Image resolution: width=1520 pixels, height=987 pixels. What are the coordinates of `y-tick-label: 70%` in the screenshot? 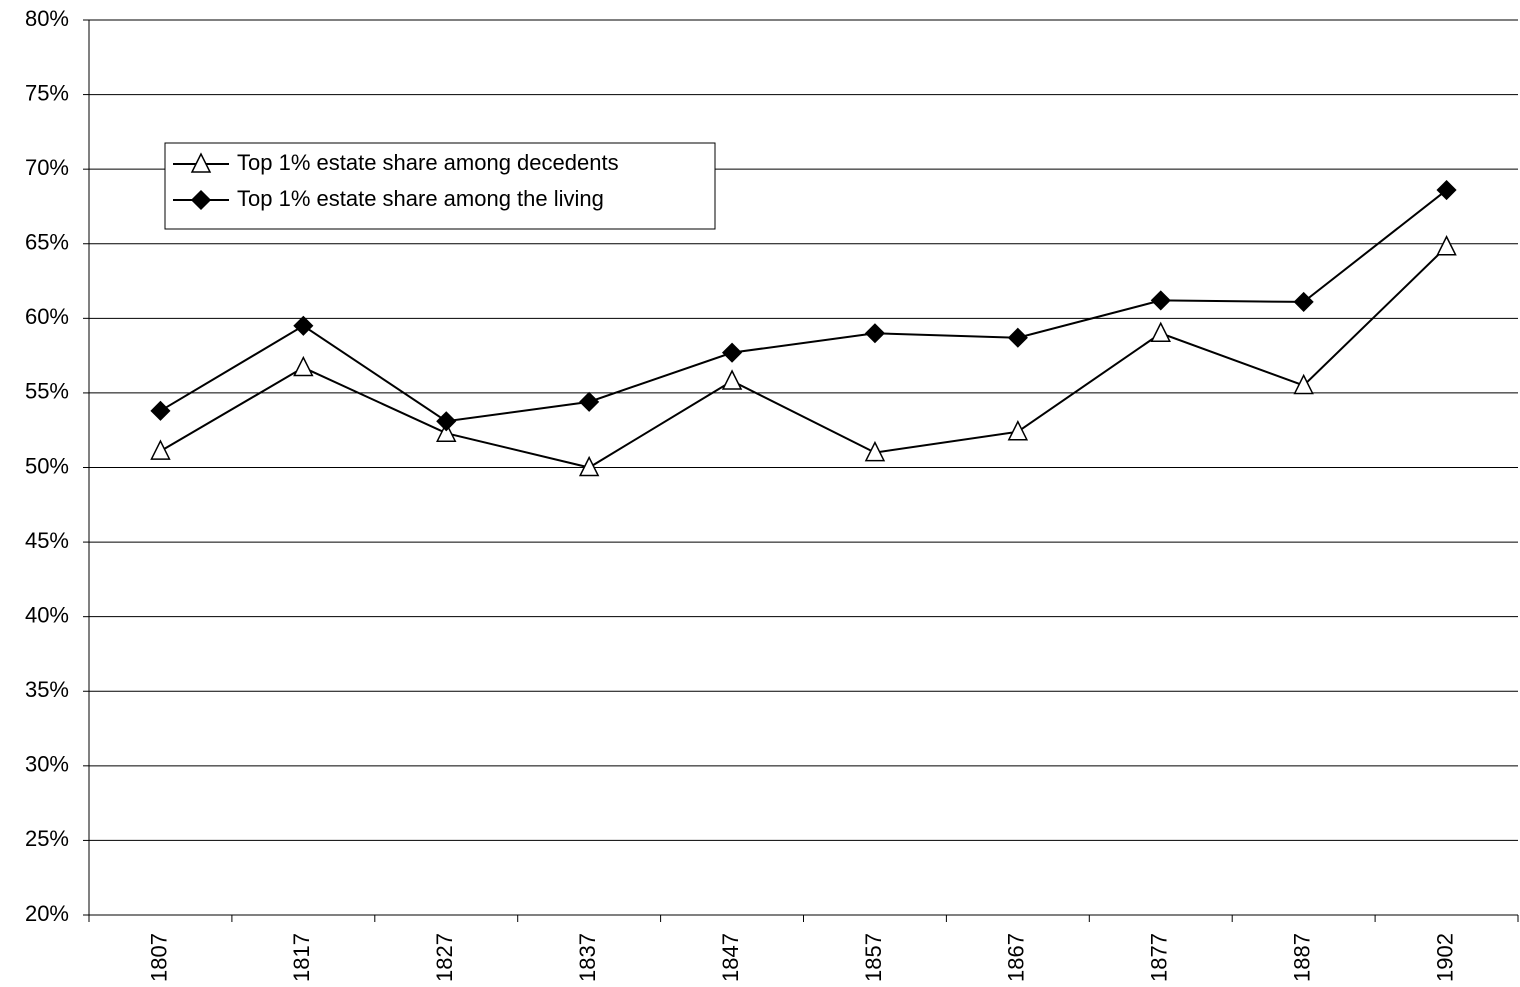 It's located at (47, 167).